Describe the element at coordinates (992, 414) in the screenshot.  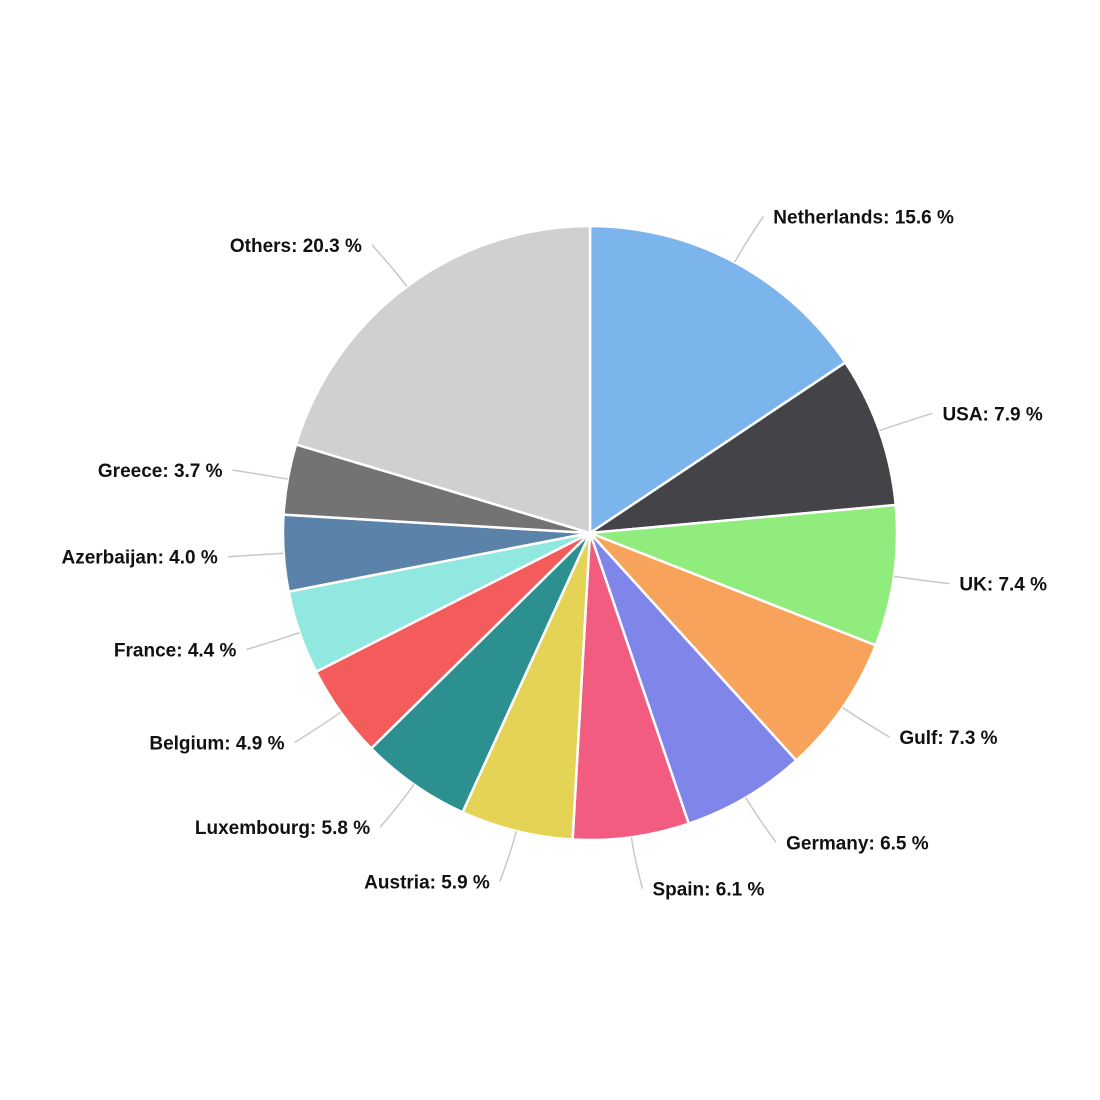
I see `data-label-usa: USA: 7.9 %` at that location.